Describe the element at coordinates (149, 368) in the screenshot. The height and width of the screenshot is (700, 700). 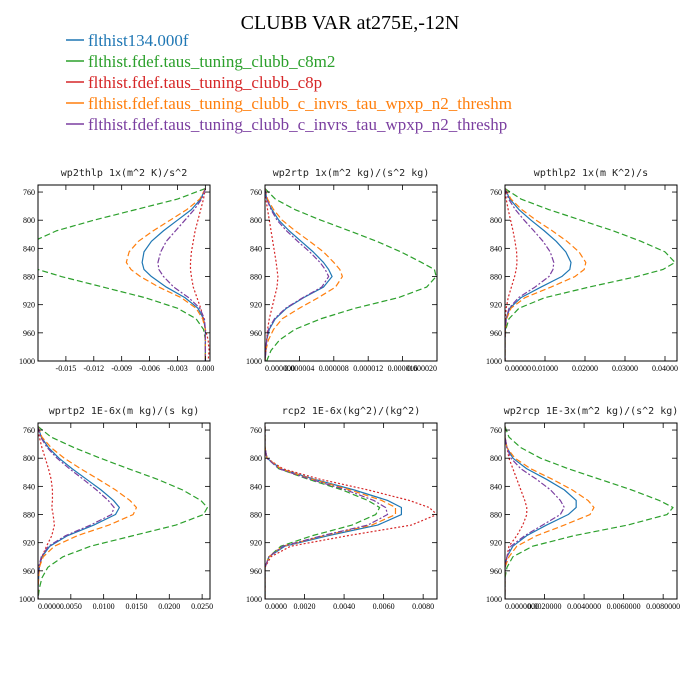
I see `x-tick-label: -0.006` at that location.